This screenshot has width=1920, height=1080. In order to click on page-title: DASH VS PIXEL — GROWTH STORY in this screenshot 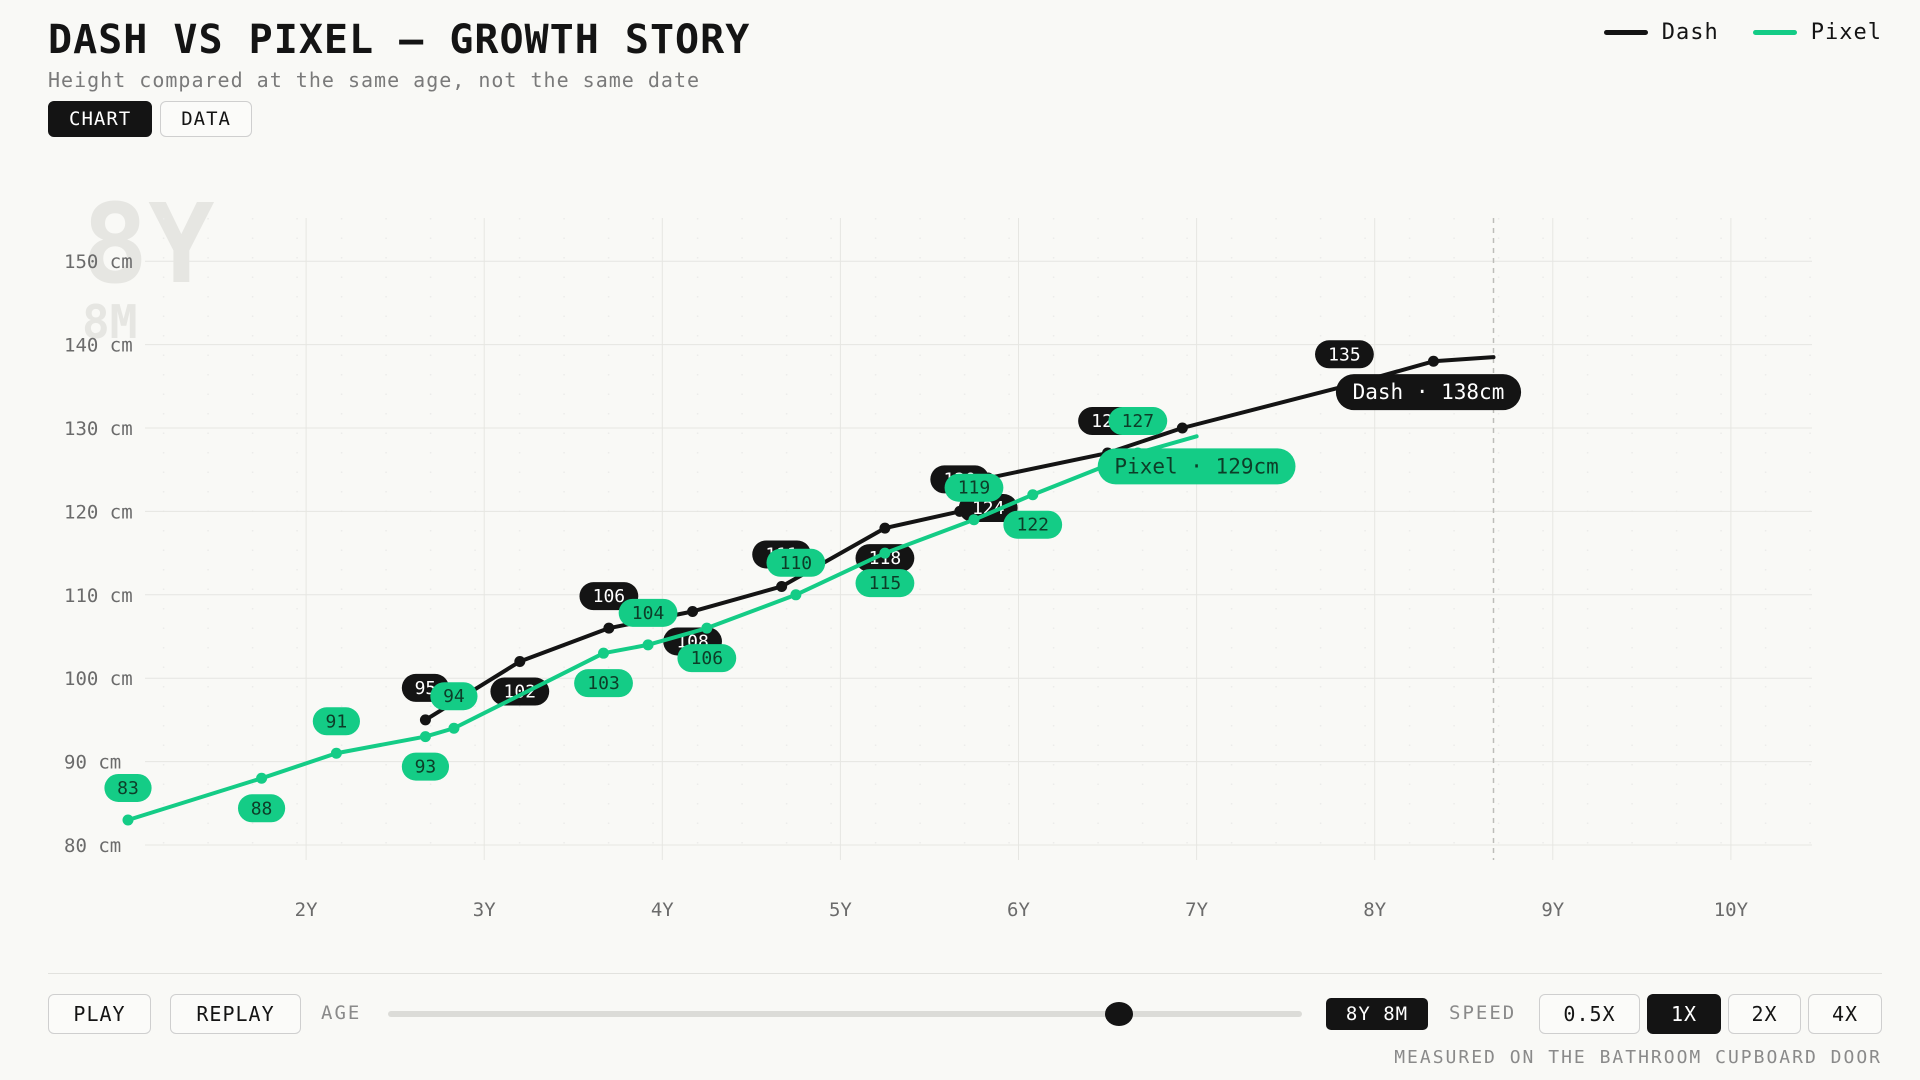, I will do `click(399, 40)`.